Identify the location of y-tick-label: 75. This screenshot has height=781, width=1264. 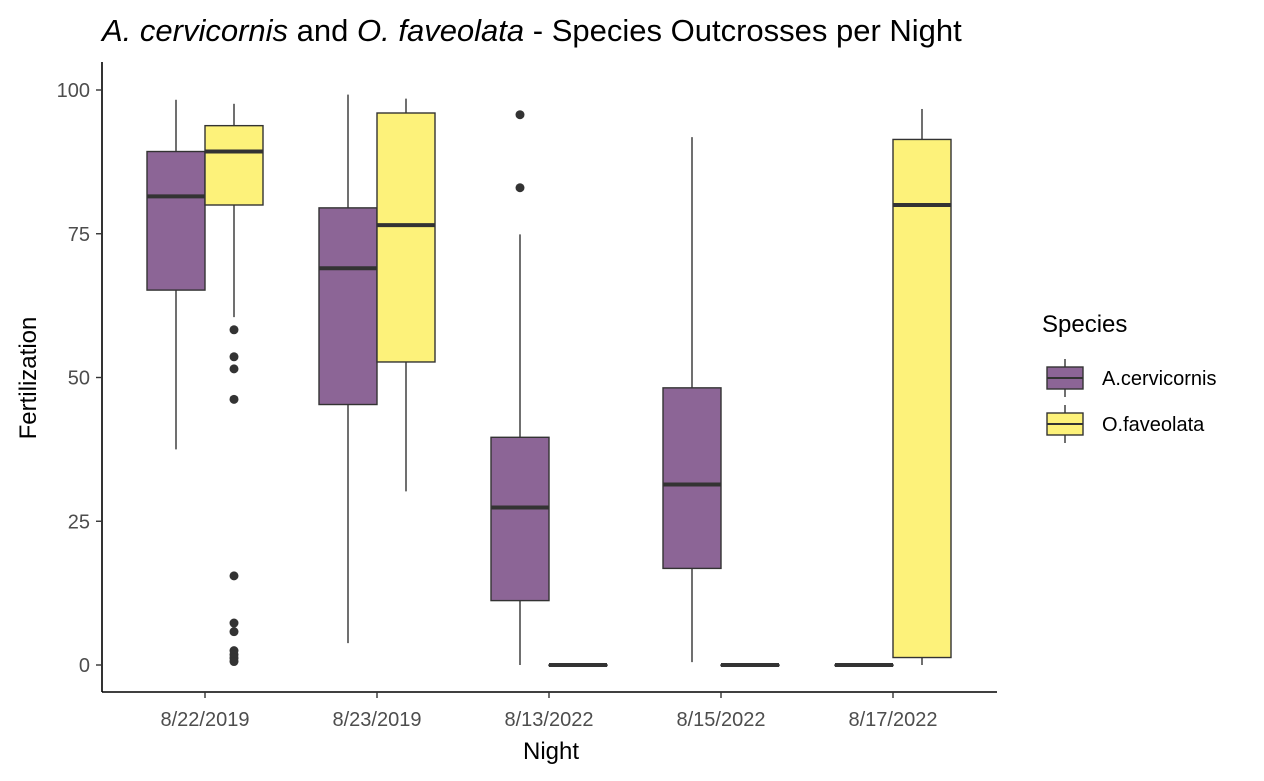
(79, 235).